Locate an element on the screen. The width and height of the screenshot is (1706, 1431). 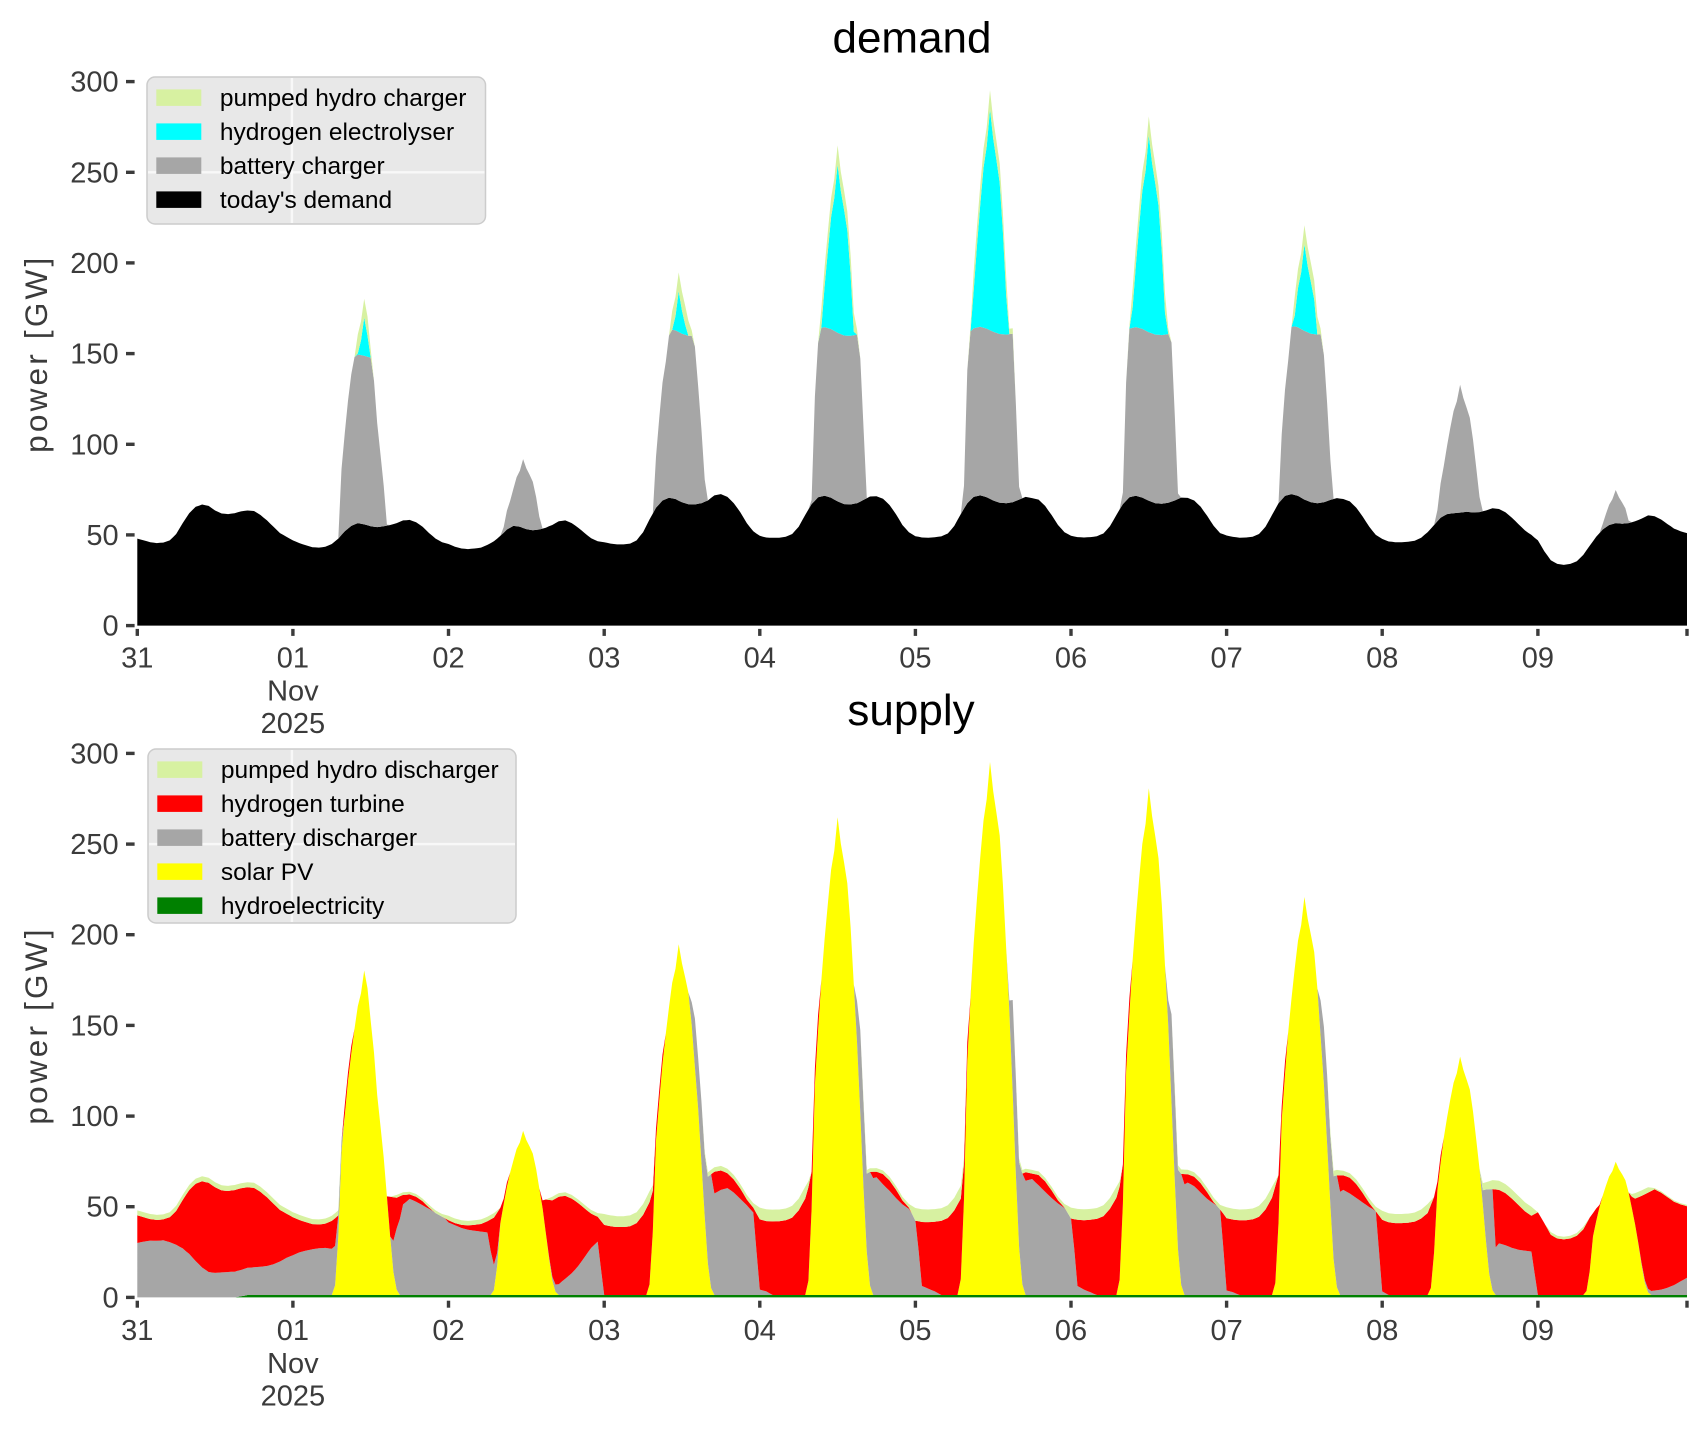
svg-text: demand is located at coordinates (911, 37).